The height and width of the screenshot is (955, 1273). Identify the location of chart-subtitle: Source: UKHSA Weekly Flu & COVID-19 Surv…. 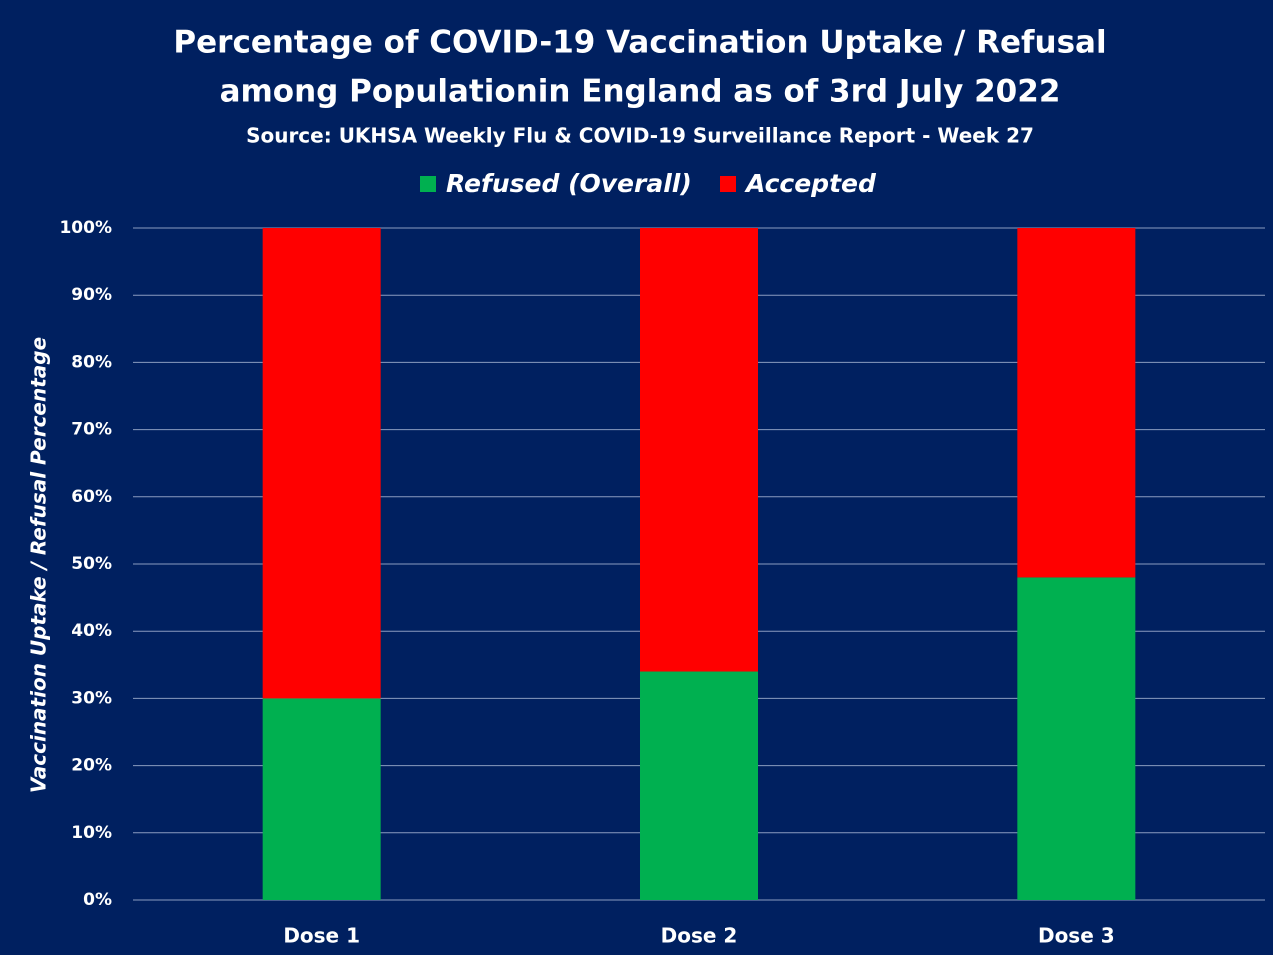
(640, 136).